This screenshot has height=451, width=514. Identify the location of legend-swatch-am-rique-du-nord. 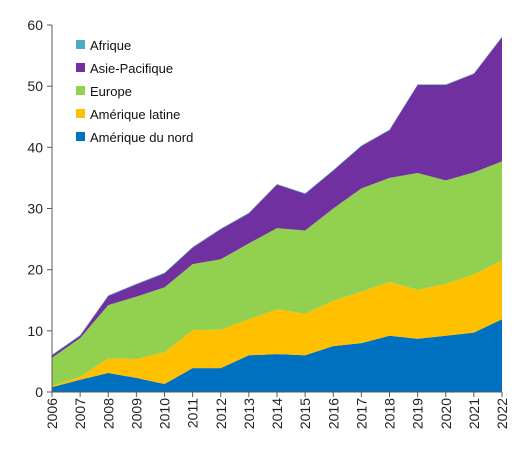
(80, 136).